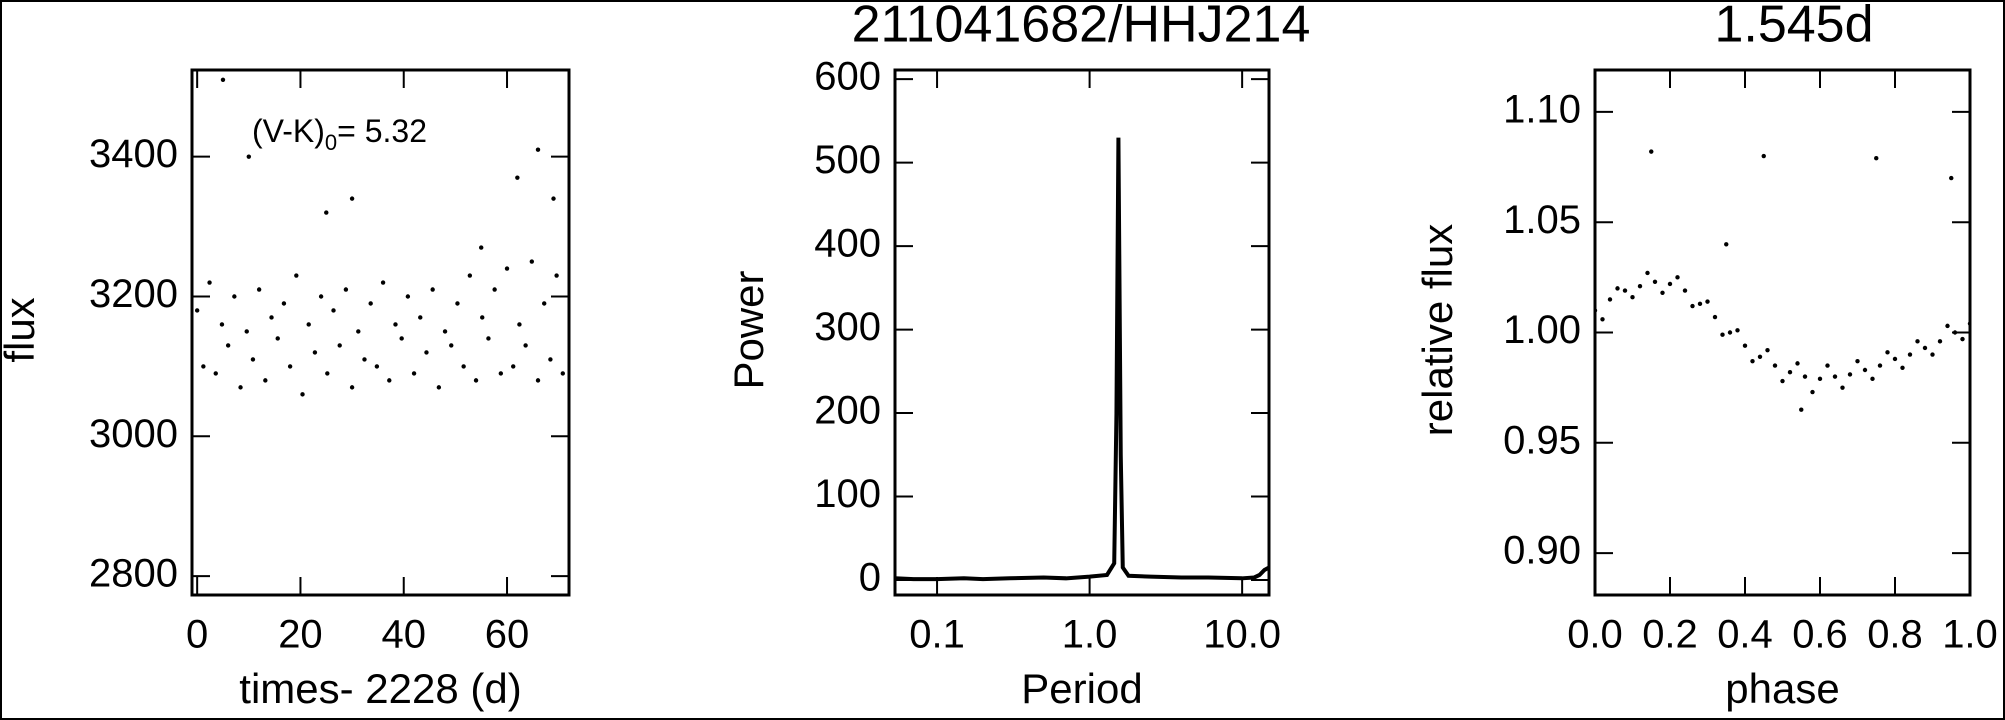  Describe the element at coordinates (1595, 635) in the screenshot. I see `x-tick-label: 0.0` at that location.